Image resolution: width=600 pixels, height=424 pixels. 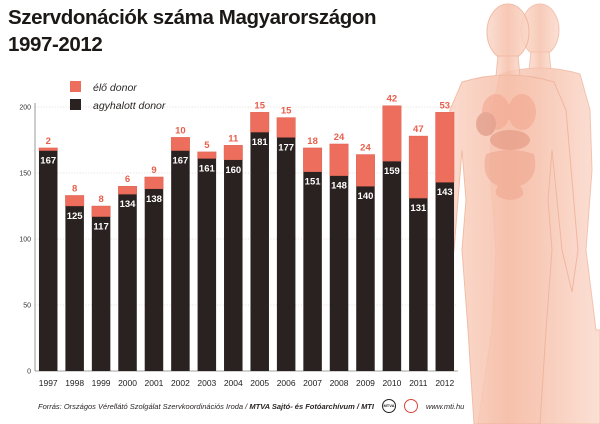 I want to click on value-label-living: 2, so click(x=48, y=141).